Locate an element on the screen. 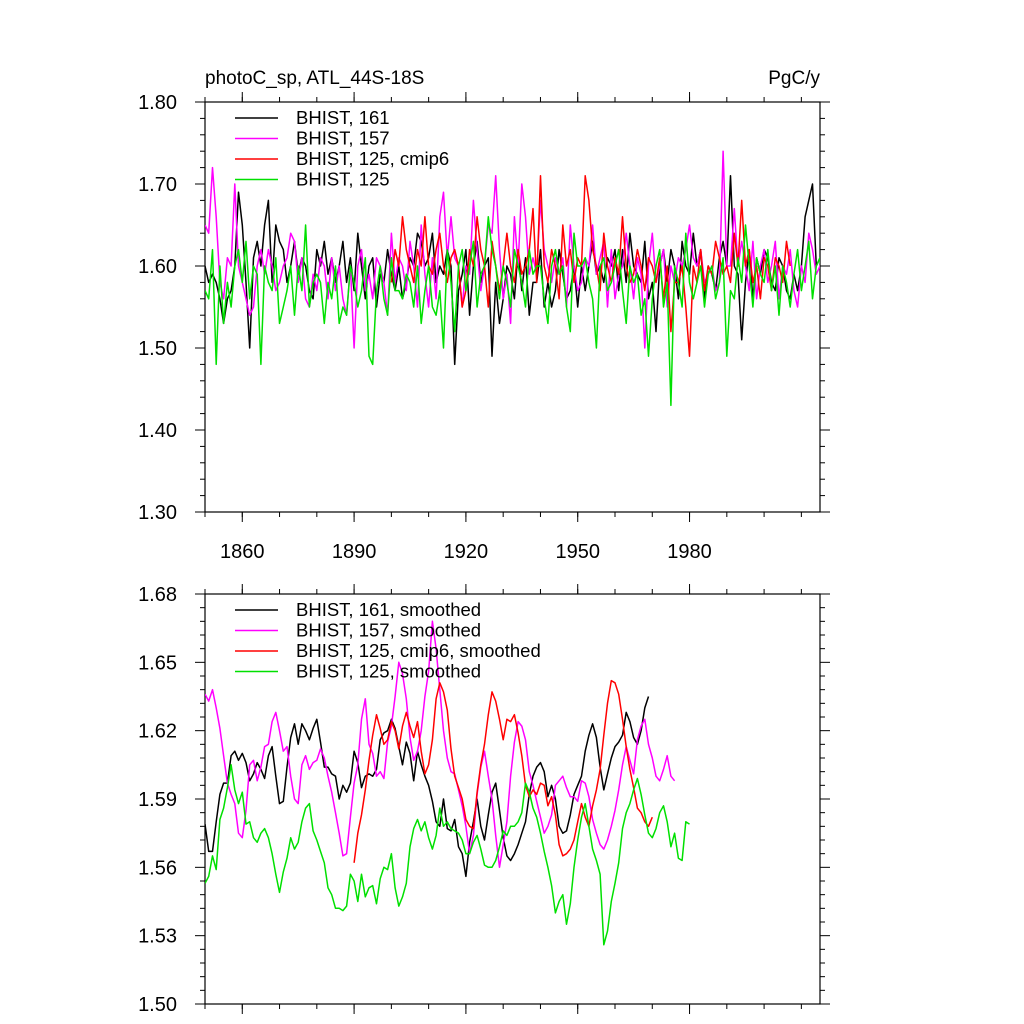  x-tick-label: 1920 is located at coordinates (466, 552).